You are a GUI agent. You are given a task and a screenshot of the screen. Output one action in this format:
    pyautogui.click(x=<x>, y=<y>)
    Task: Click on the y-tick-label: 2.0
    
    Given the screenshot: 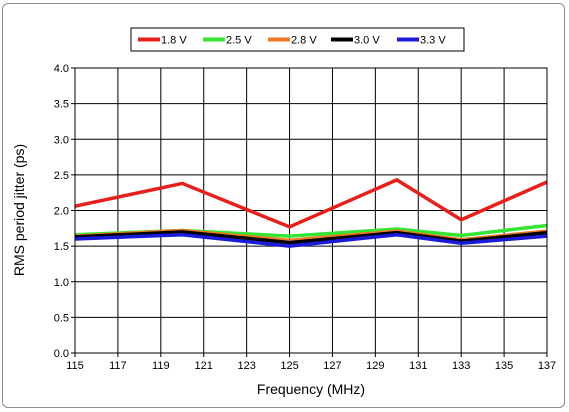 What is the action you would take?
    pyautogui.click(x=61, y=212)
    